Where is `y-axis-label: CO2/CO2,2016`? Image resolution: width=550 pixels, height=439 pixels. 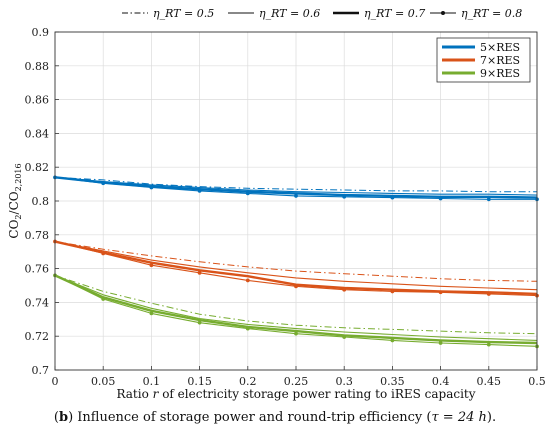 y-axis-label: CO2/CO2,2016 is located at coordinates (15, 200).